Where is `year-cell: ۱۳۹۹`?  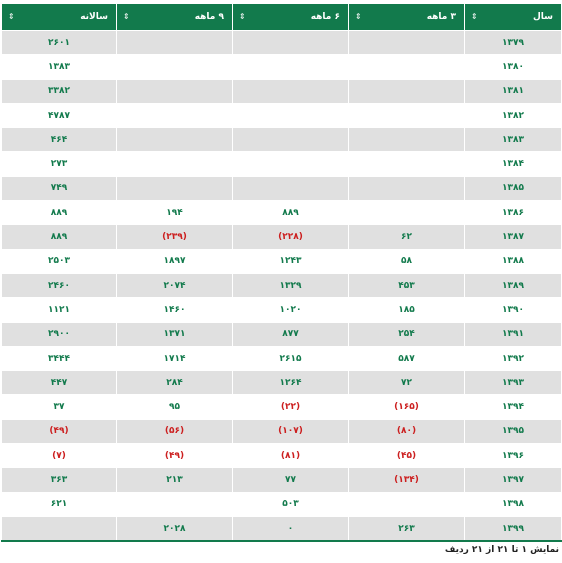
year-cell: ۱۳۹۹ is located at coordinates (513, 528).